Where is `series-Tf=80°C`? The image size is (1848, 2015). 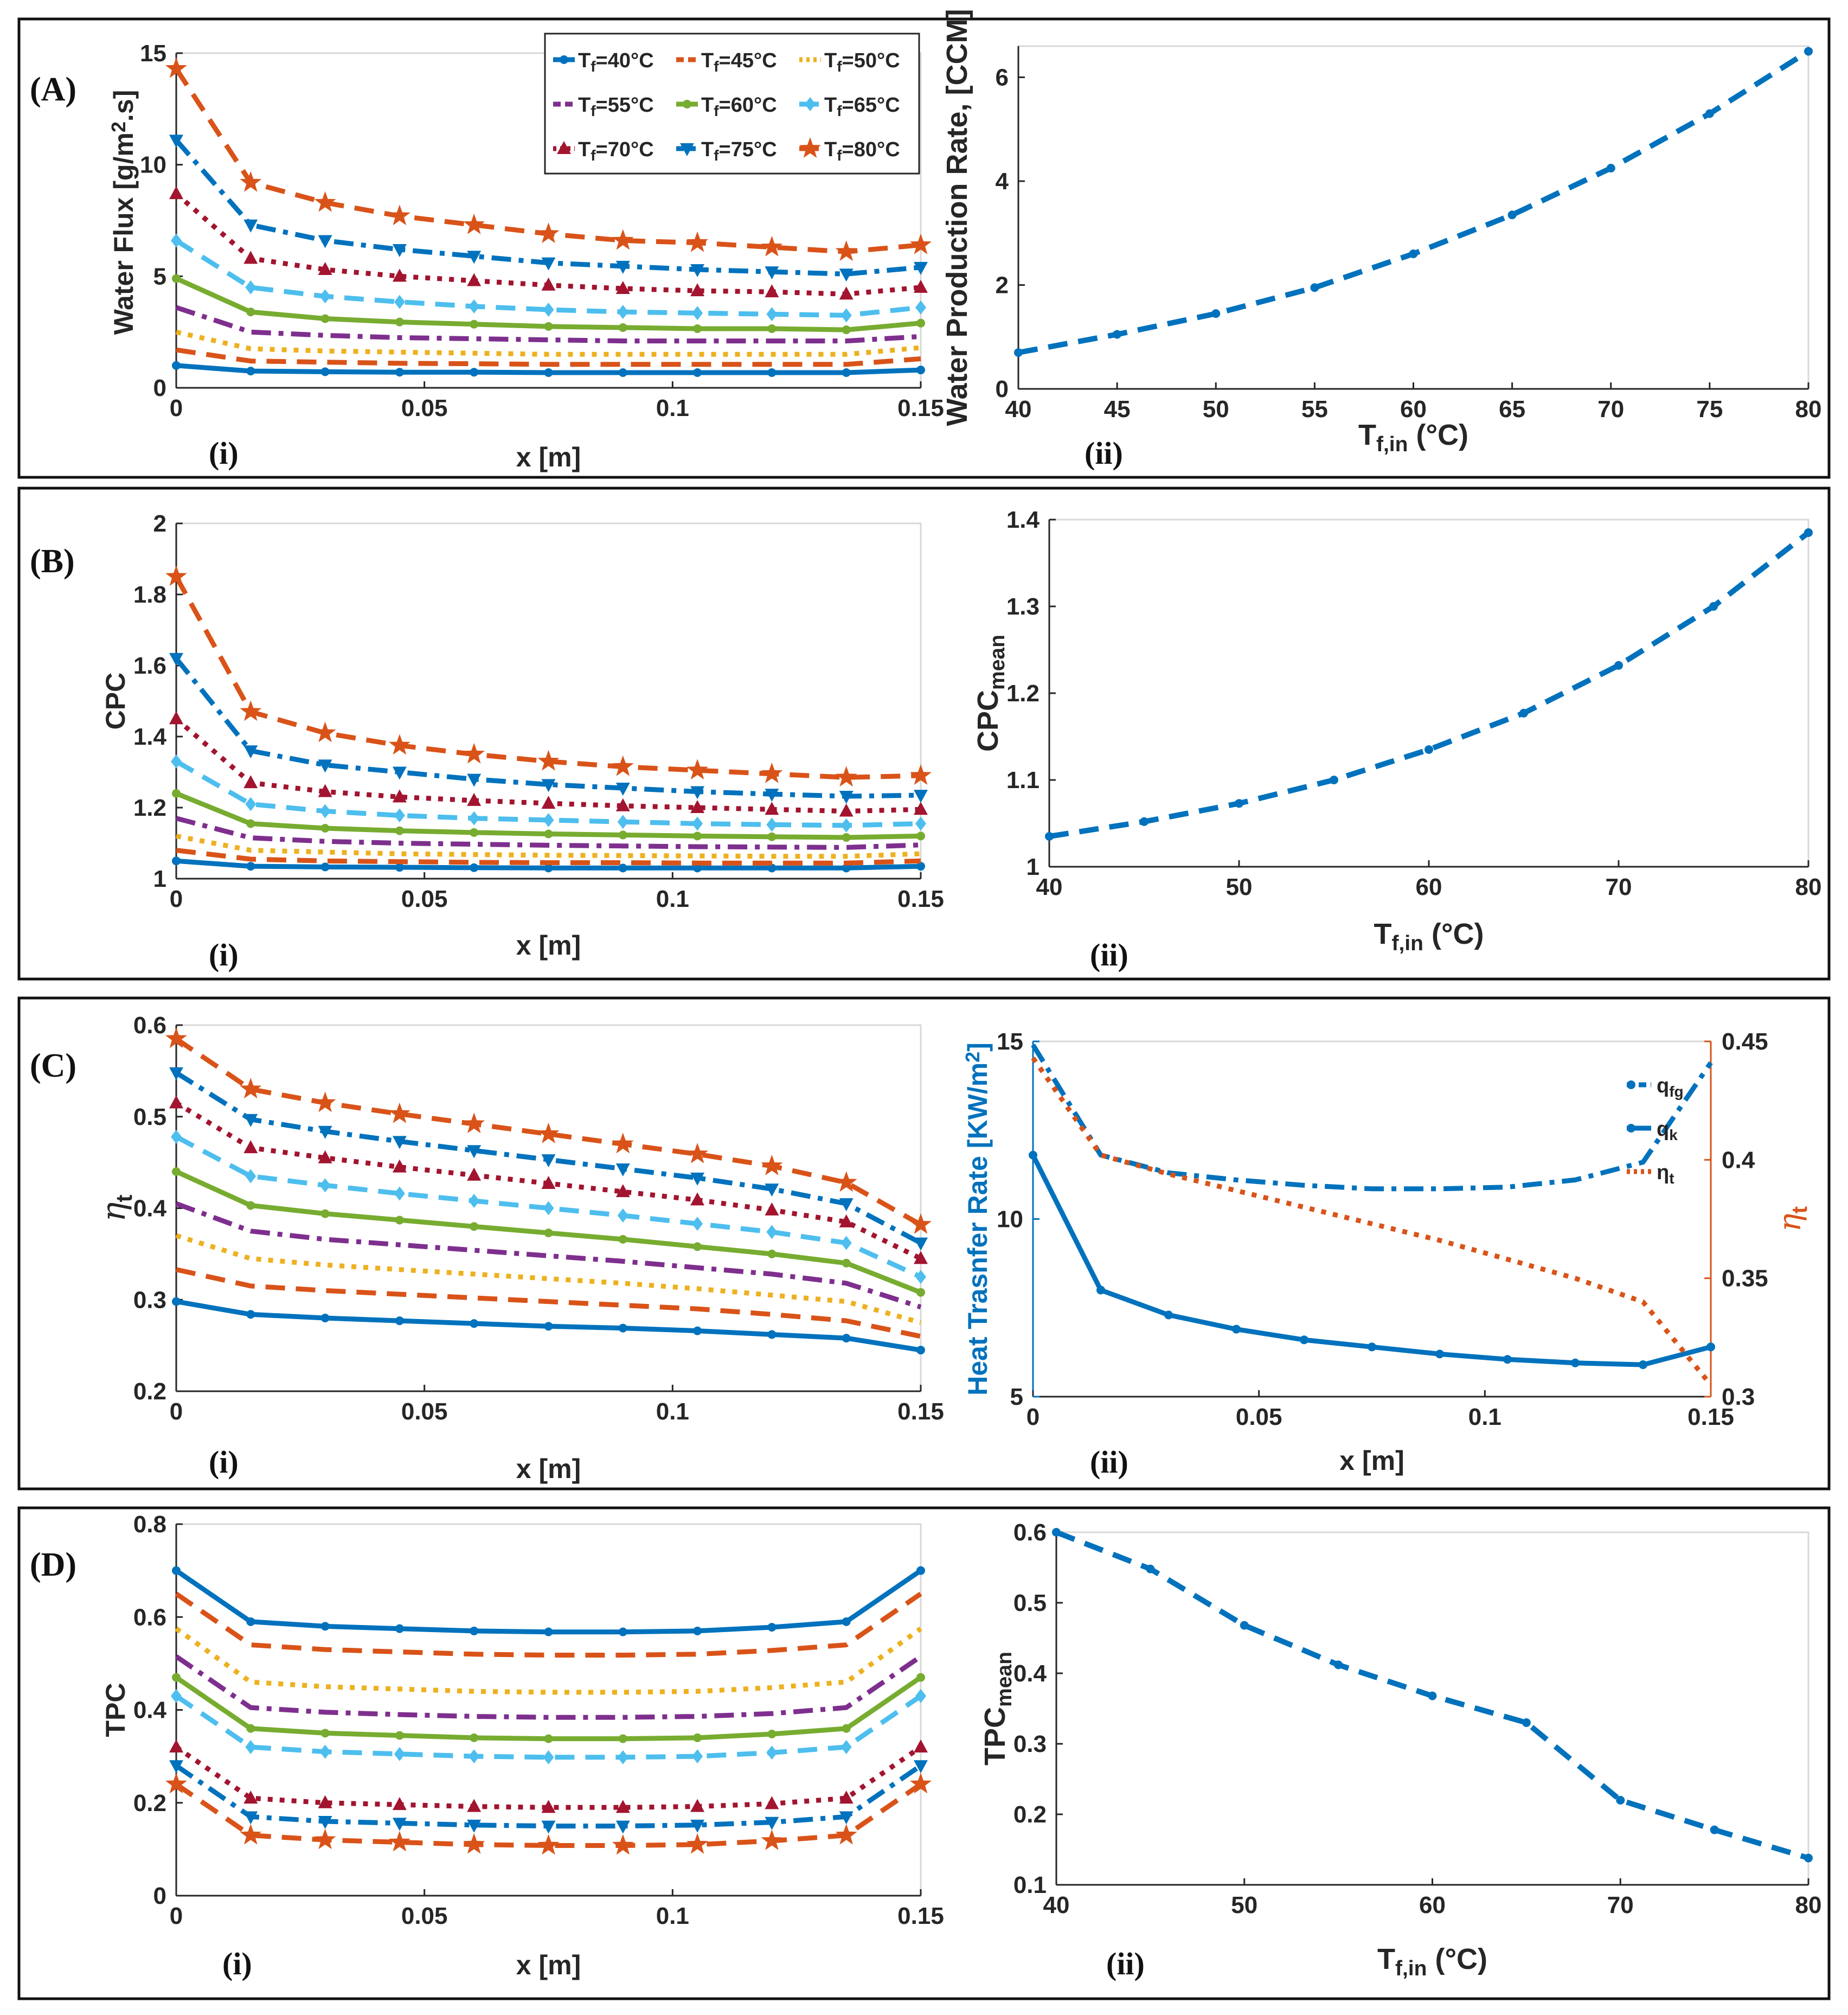 series-Tf=80°C is located at coordinates (548, 1130).